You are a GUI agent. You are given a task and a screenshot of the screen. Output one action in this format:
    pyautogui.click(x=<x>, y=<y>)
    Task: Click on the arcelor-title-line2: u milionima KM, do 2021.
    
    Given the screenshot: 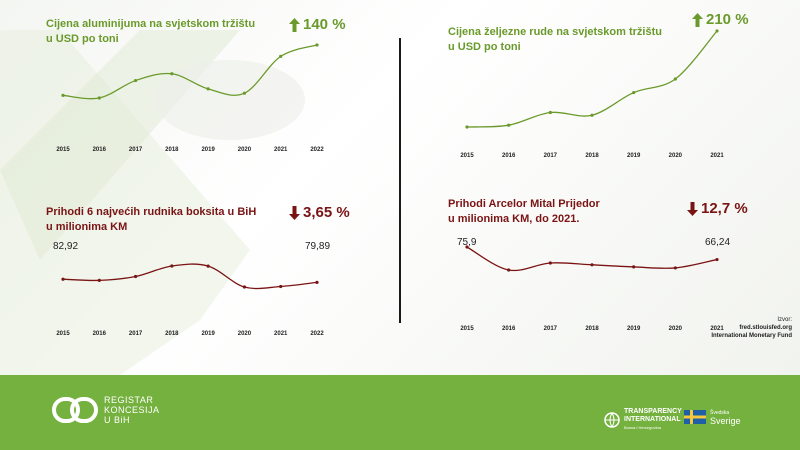 What is the action you would take?
    pyautogui.click(x=514, y=219)
    